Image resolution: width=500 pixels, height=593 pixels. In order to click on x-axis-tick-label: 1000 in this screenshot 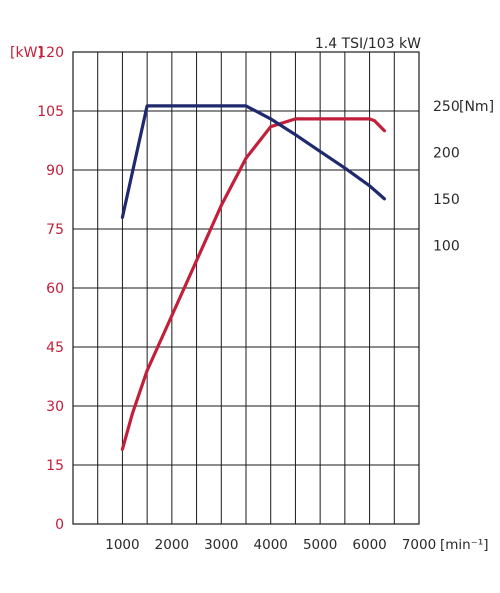, I will do `click(122, 545)`.